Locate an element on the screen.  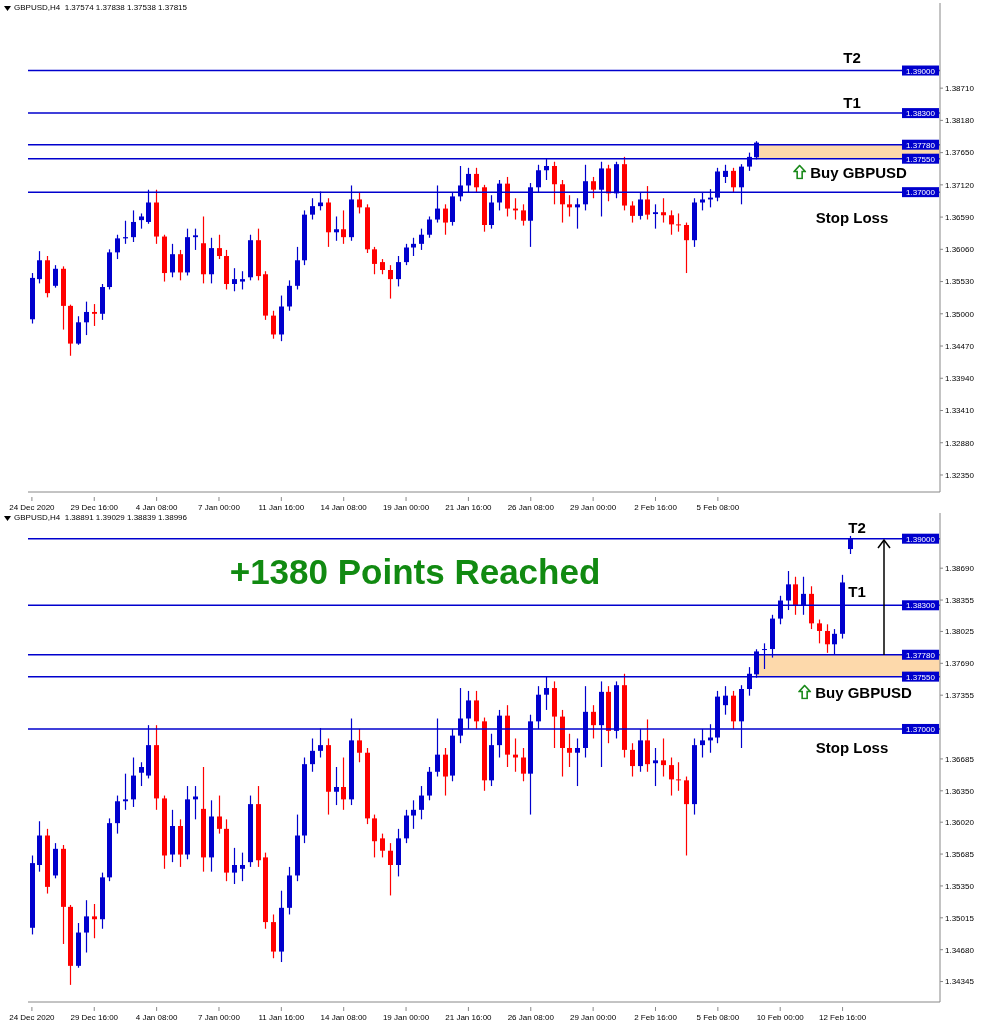
y-tick-label: 1.38180 is located at coordinates (960, 121).